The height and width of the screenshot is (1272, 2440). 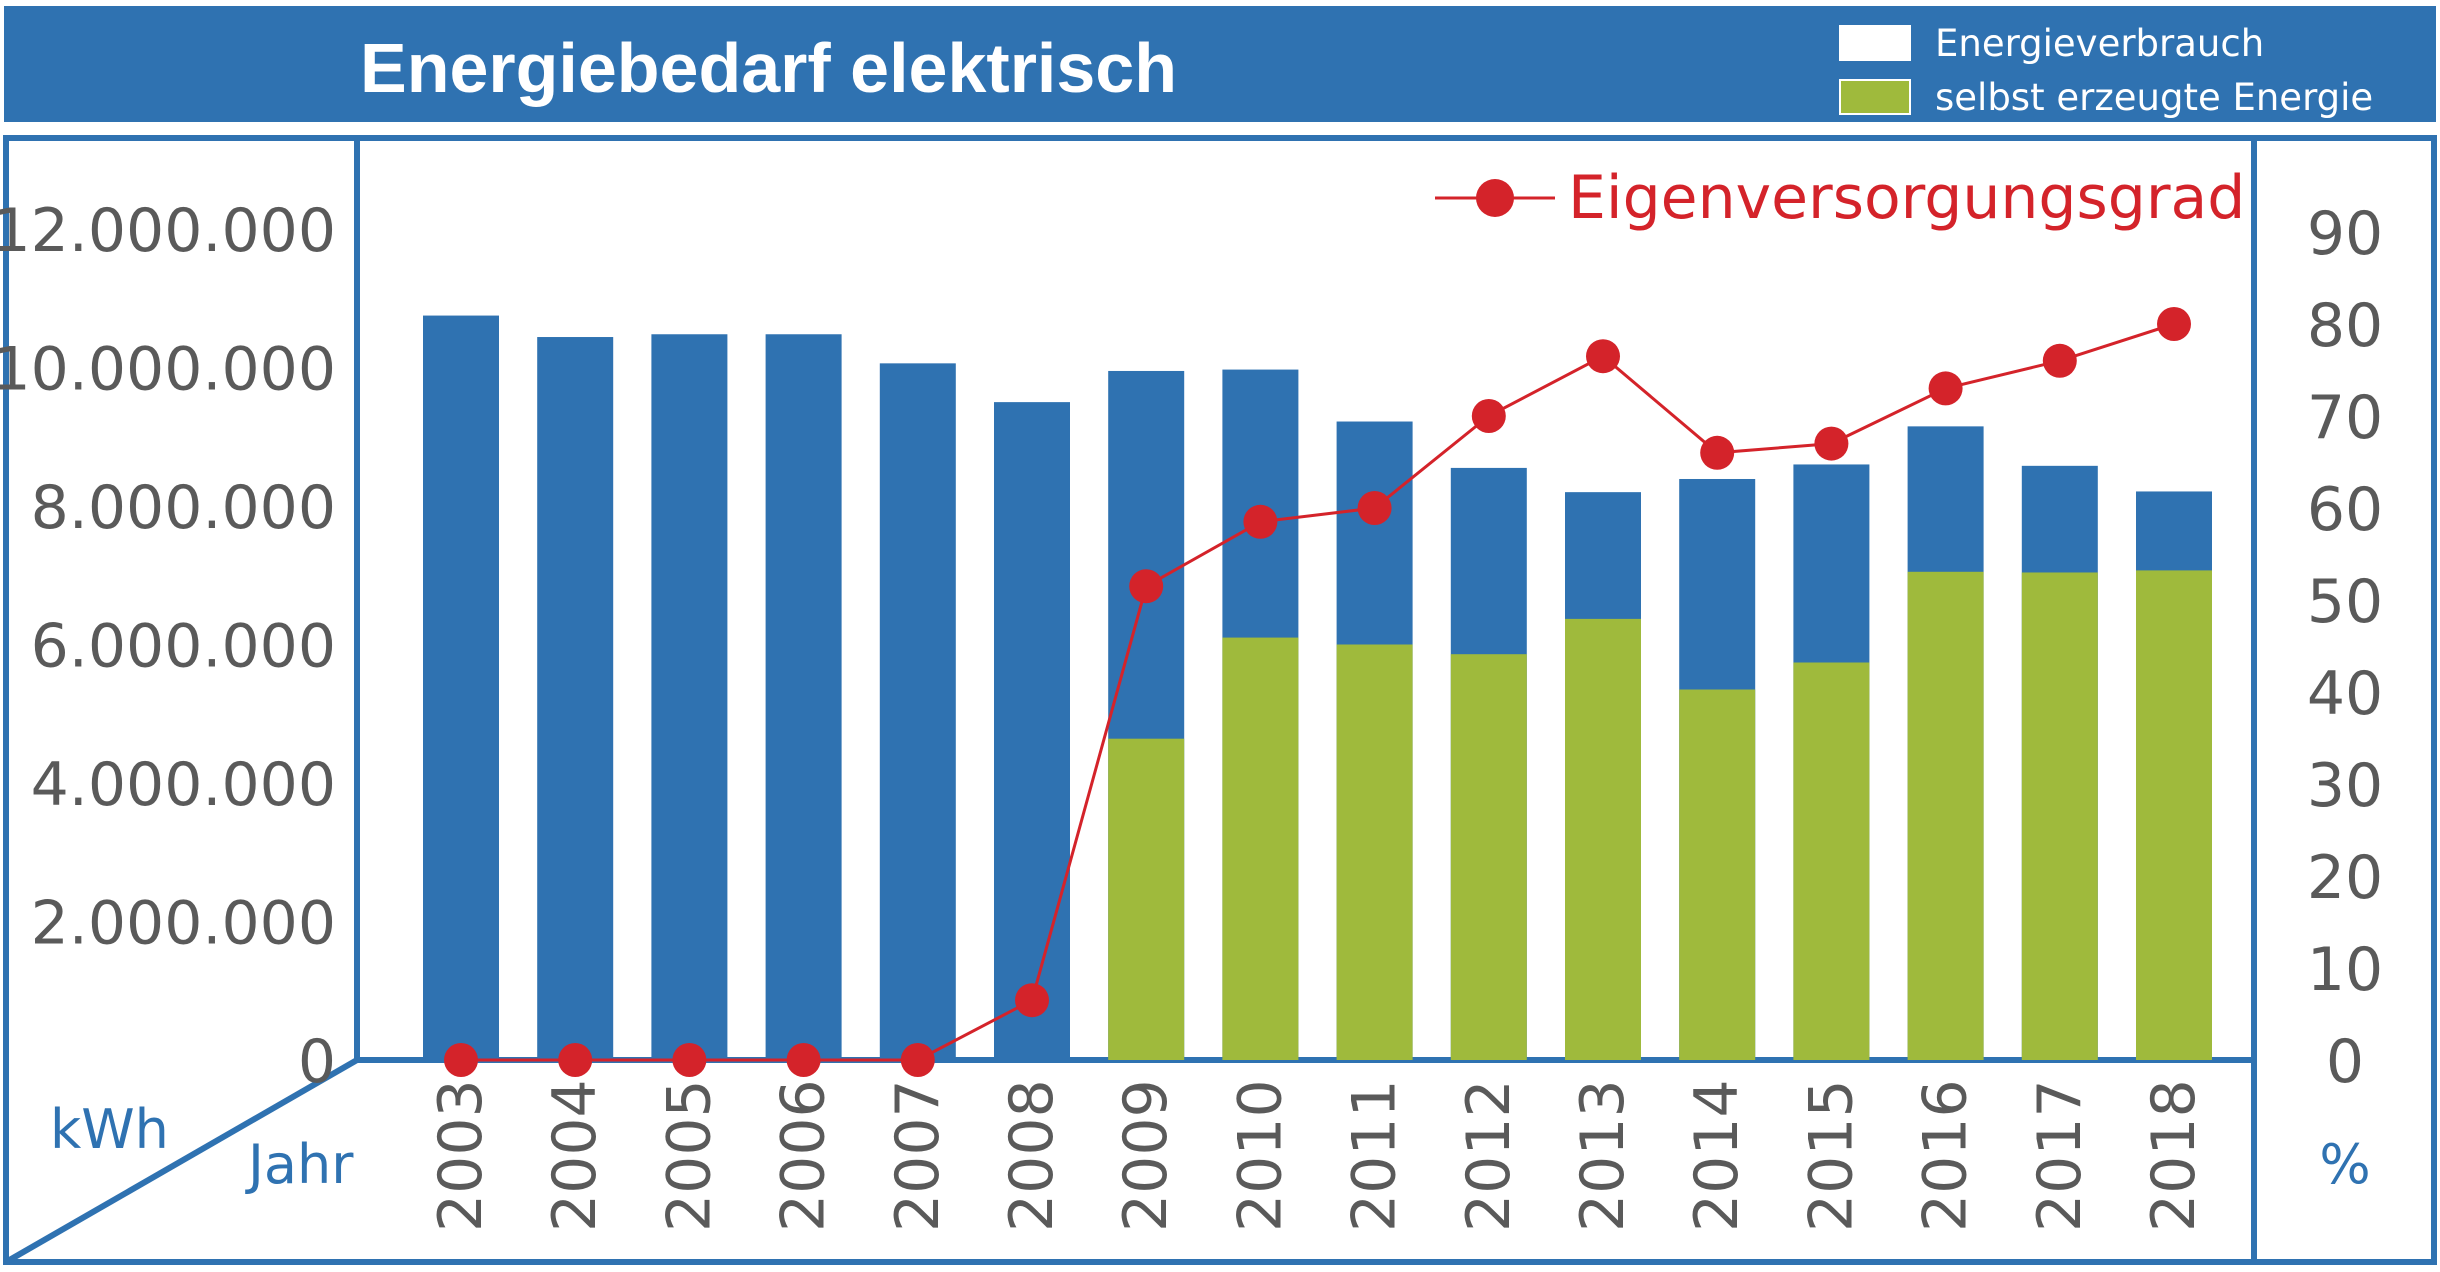 What do you see at coordinates (1146, 1155) in the screenshot?
I see `x-axis-tick-label: 2009` at bounding box center [1146, 1155].